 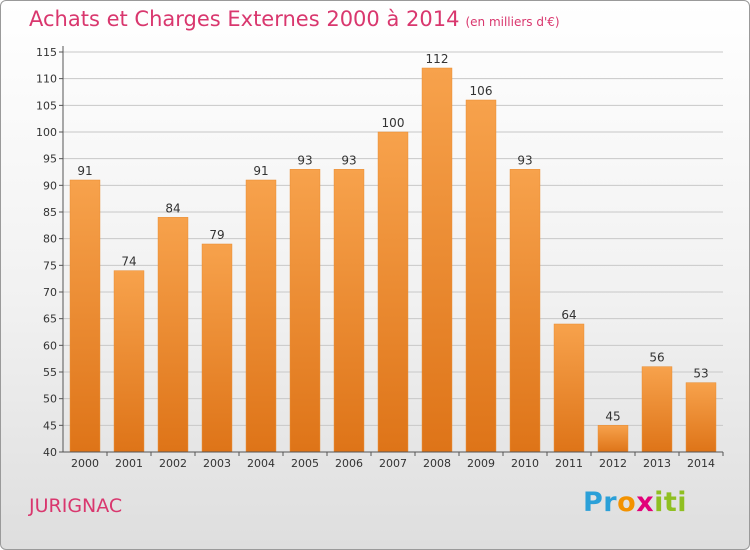 I want to click on x-tick-label-2005: 2005, so click(x=305, y=463).